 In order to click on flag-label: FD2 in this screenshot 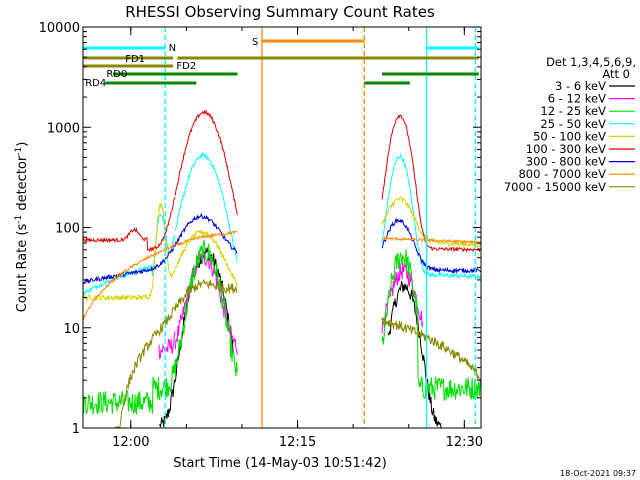, I will do `click(186, 66)`.